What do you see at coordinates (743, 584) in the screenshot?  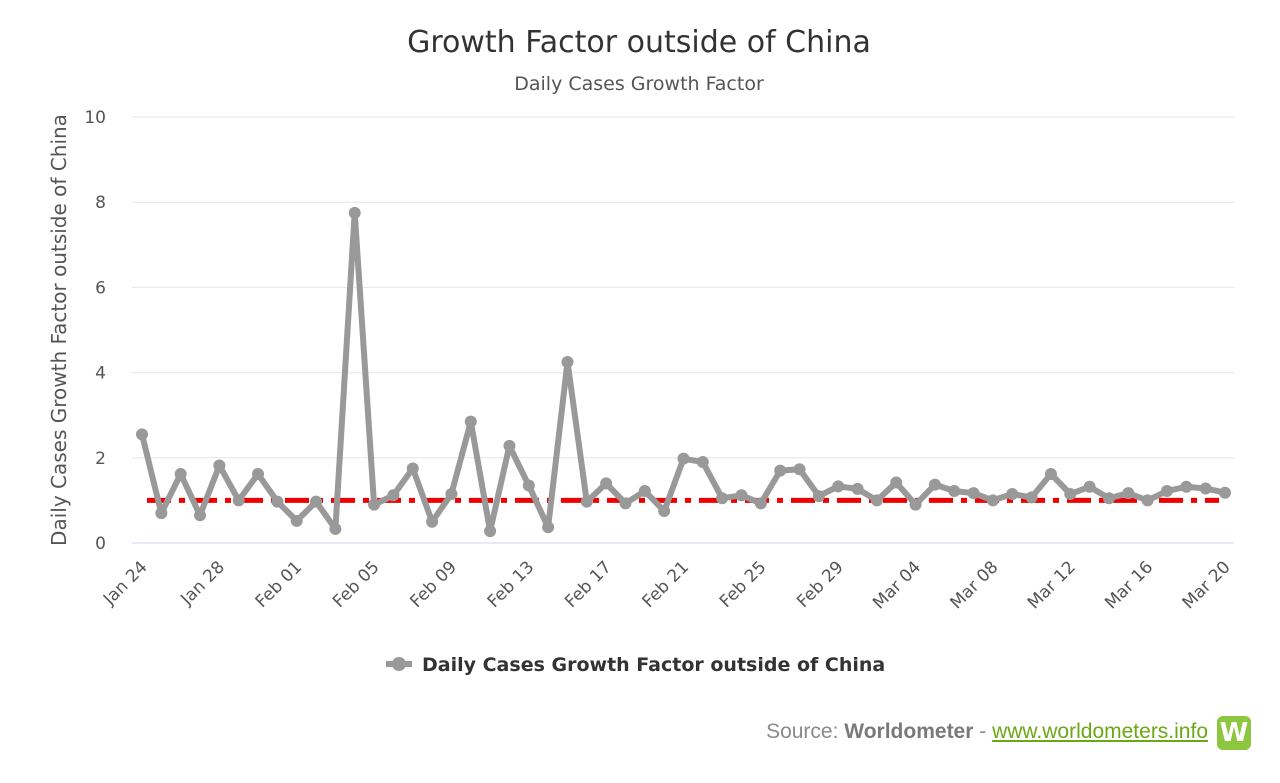 I see `x-tick-label: Feb 25` at bounding box center [743, 584].